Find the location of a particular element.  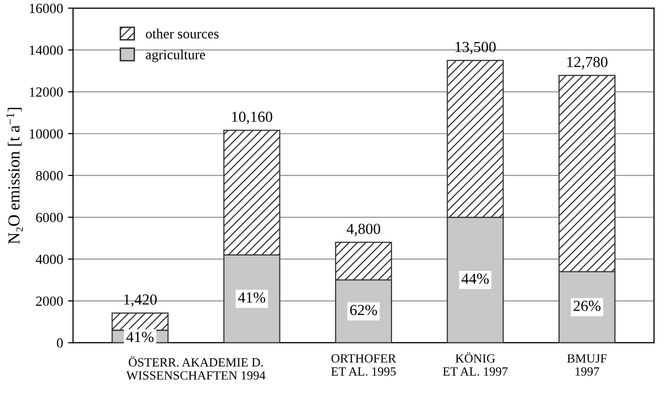

y-tick-label: 4000 is located at coordinates (49, 259).